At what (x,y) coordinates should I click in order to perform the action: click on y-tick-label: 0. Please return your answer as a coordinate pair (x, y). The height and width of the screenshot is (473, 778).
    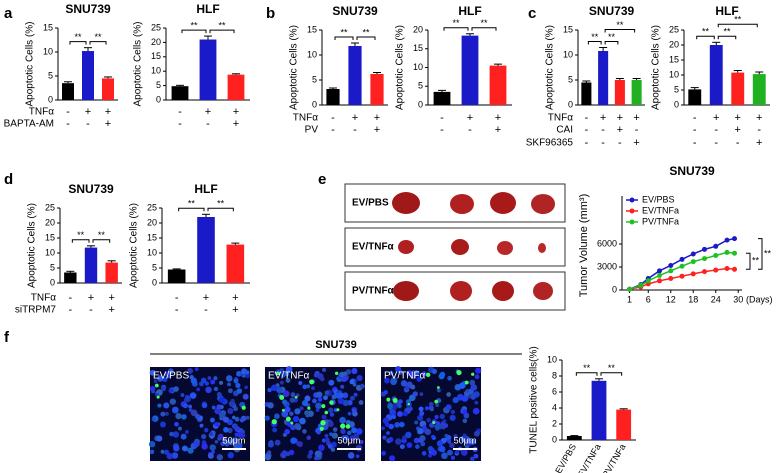
    Looking at the image, I should click on (50, 99).